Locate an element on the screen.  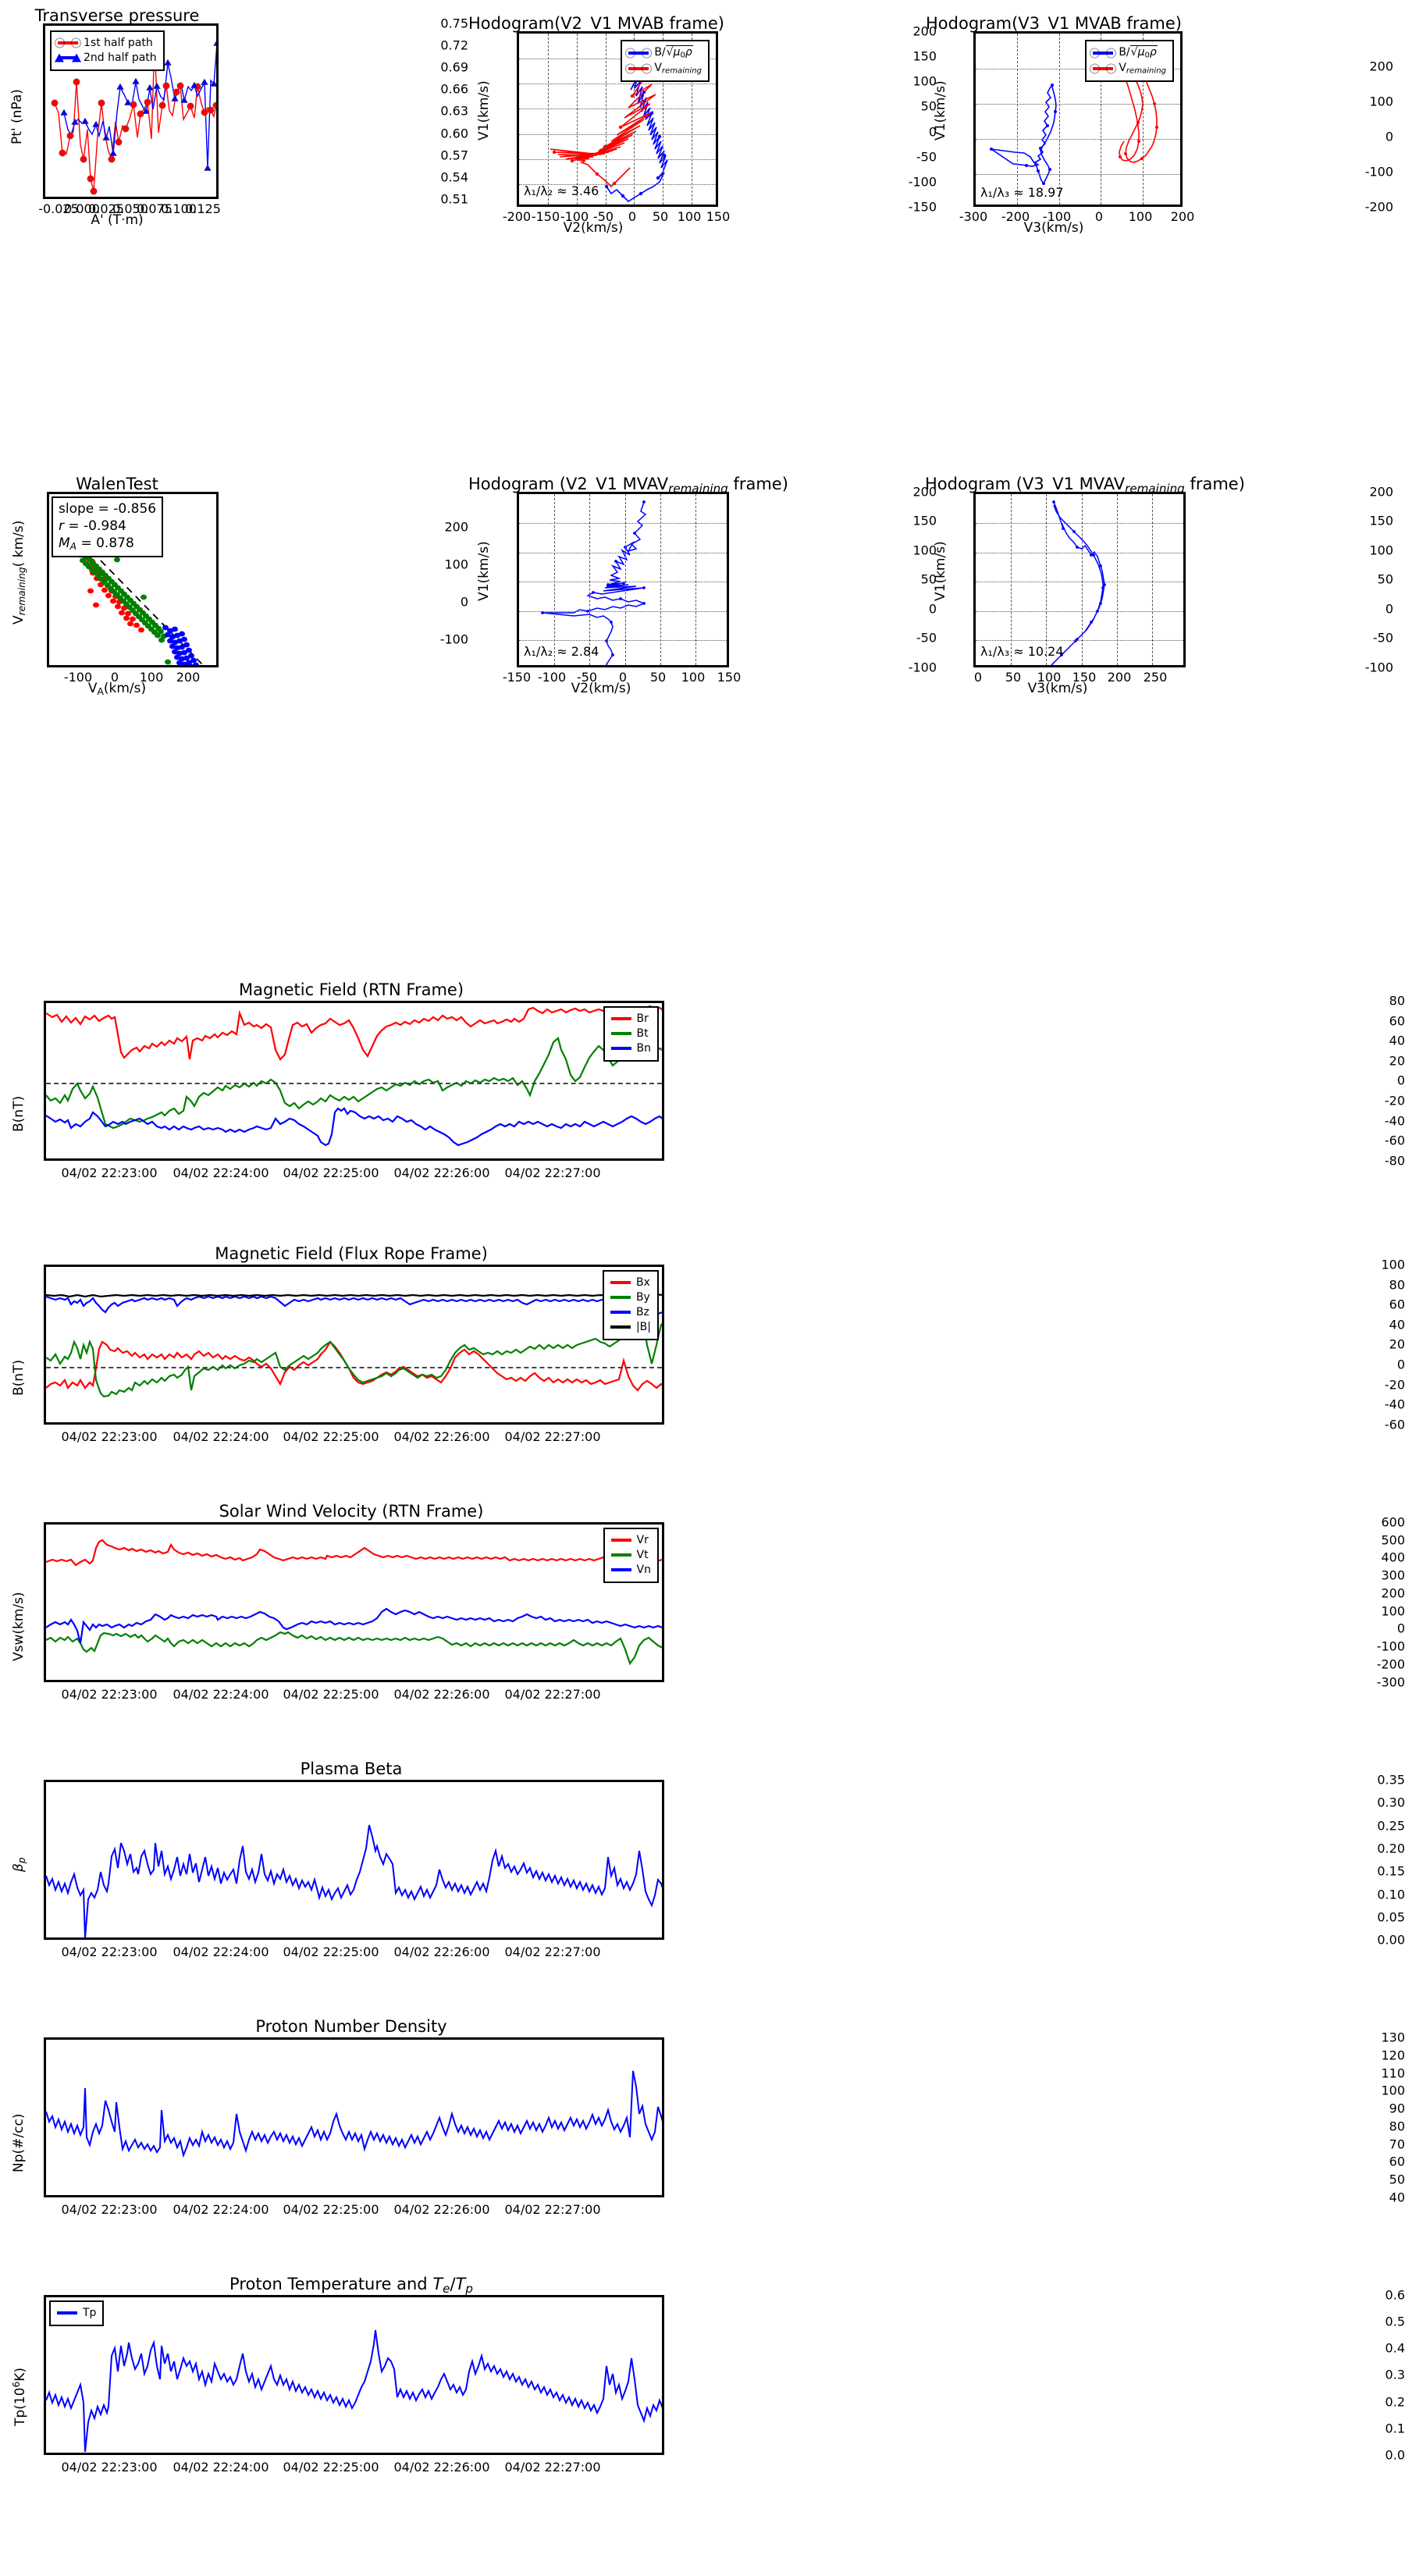
plot-area: B/√μ0ρ Vremaining λ₁/λ₂ ≈ 3.46 is located at coordinates (617, 119).